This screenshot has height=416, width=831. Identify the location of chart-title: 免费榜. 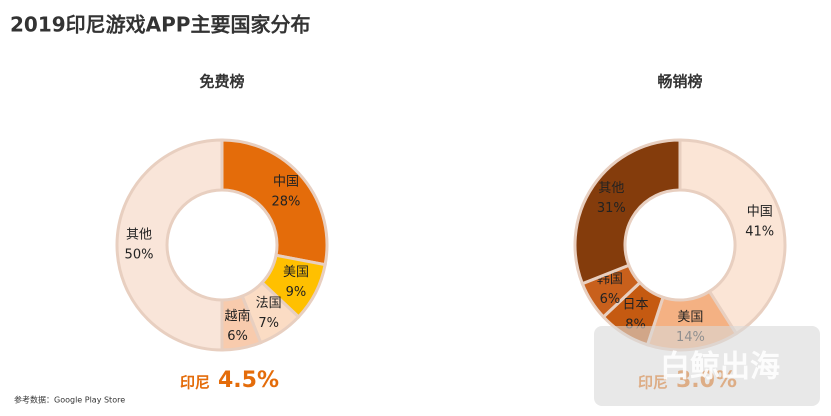
(221, 82).